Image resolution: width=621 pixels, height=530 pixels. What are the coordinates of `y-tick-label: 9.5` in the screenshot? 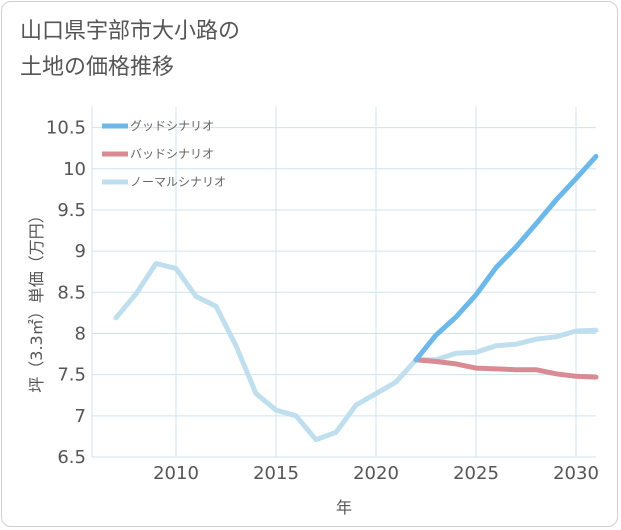 It's located at (71, 210).